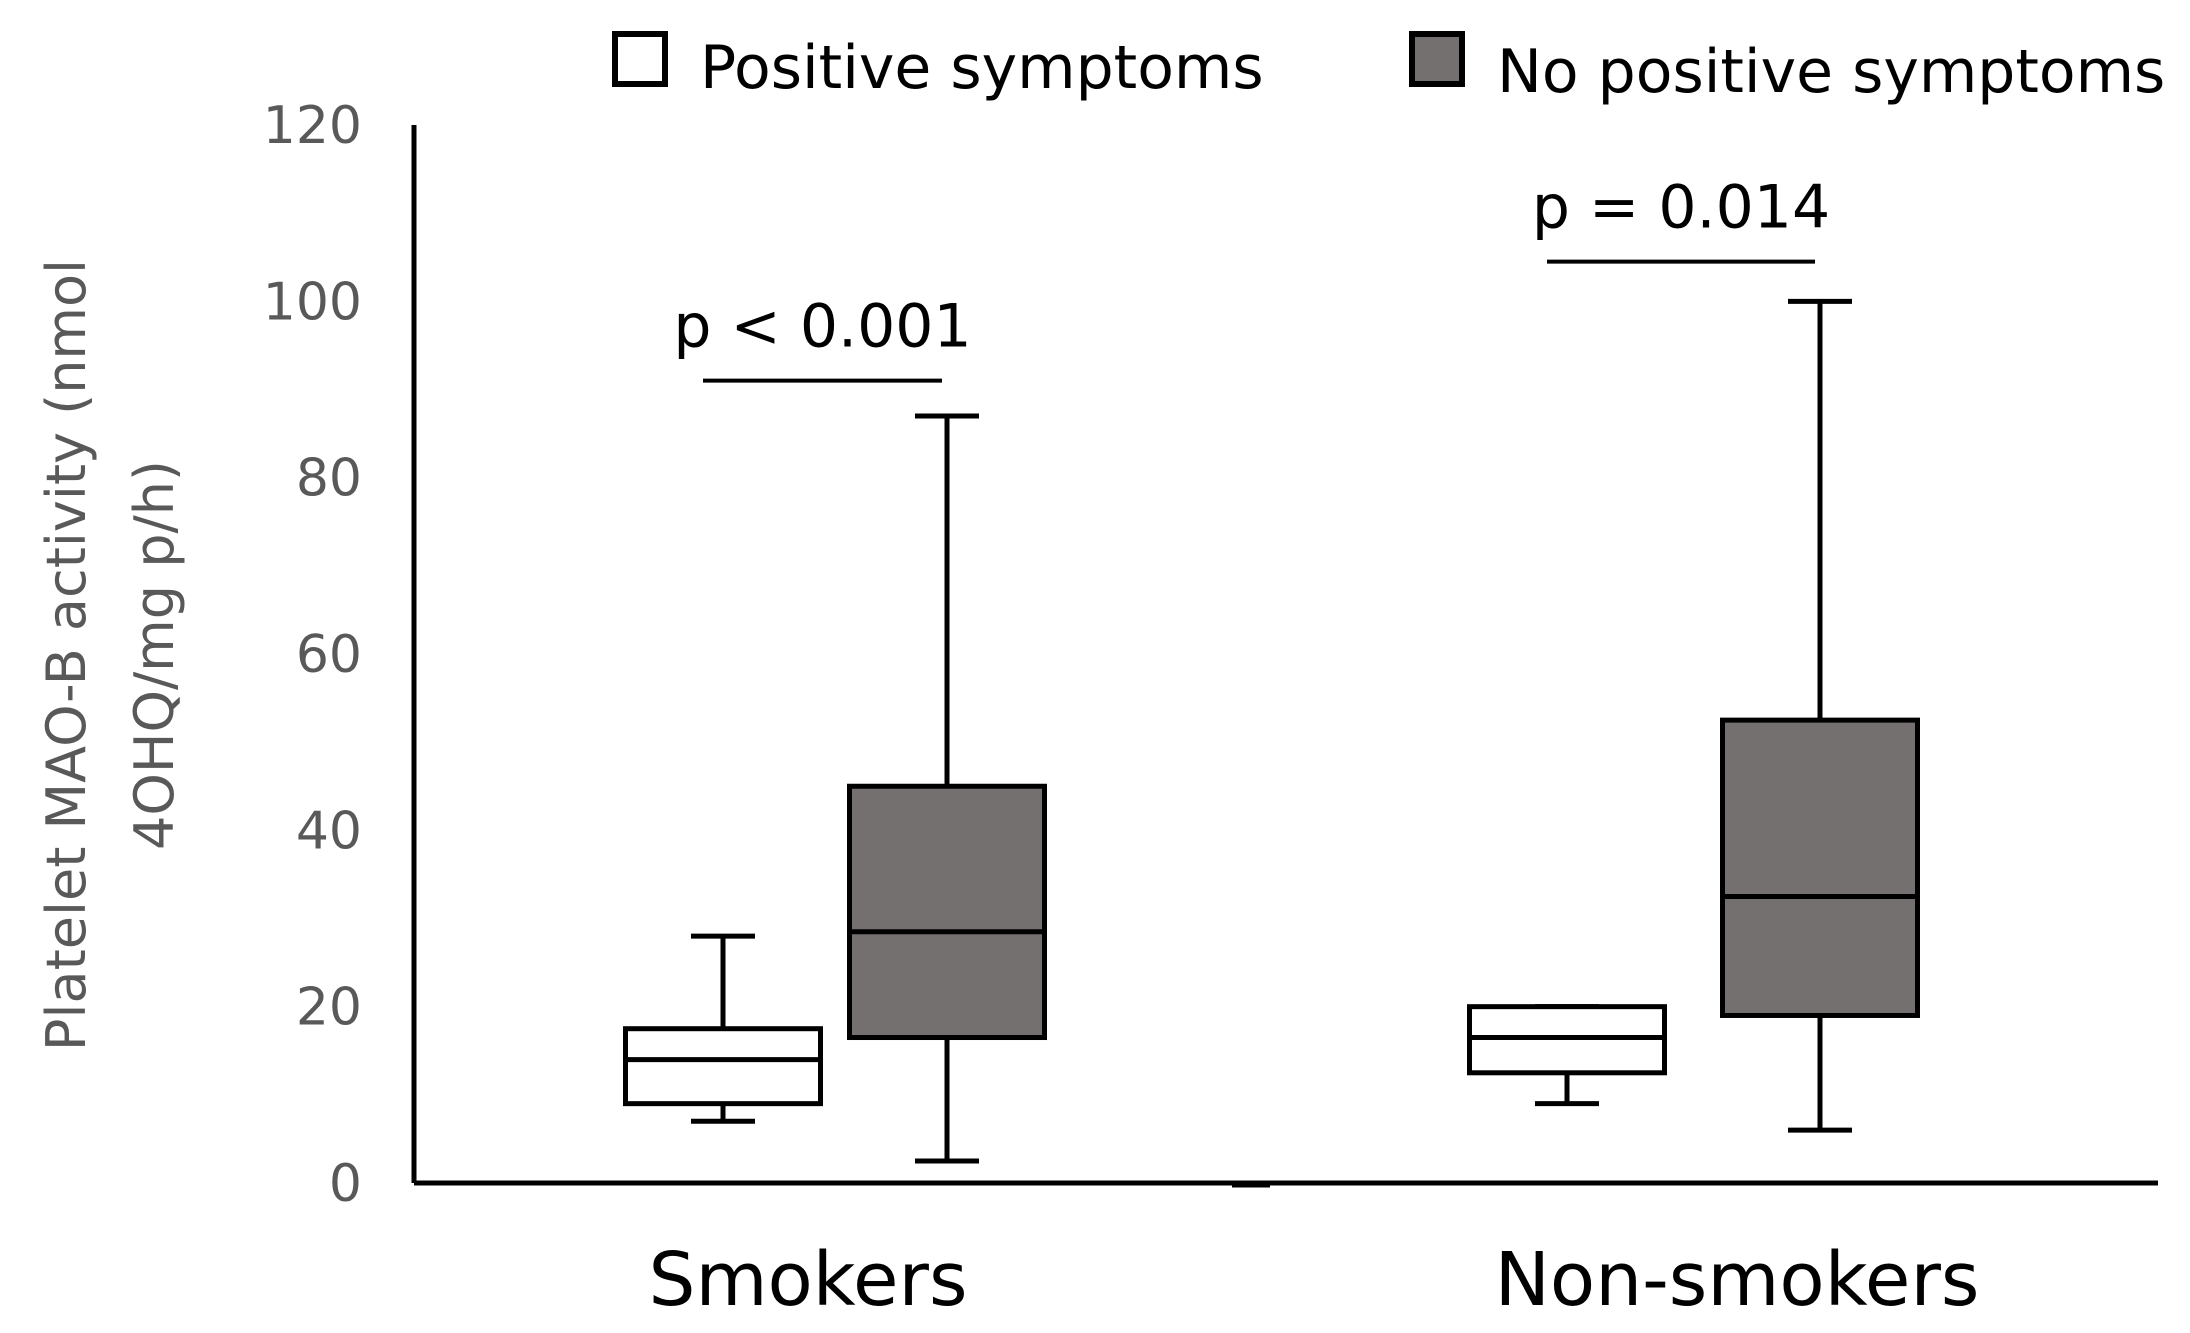  I want to click on y-axis-ticks: 0 20 40 60 80 100 120, so click(312, 655).